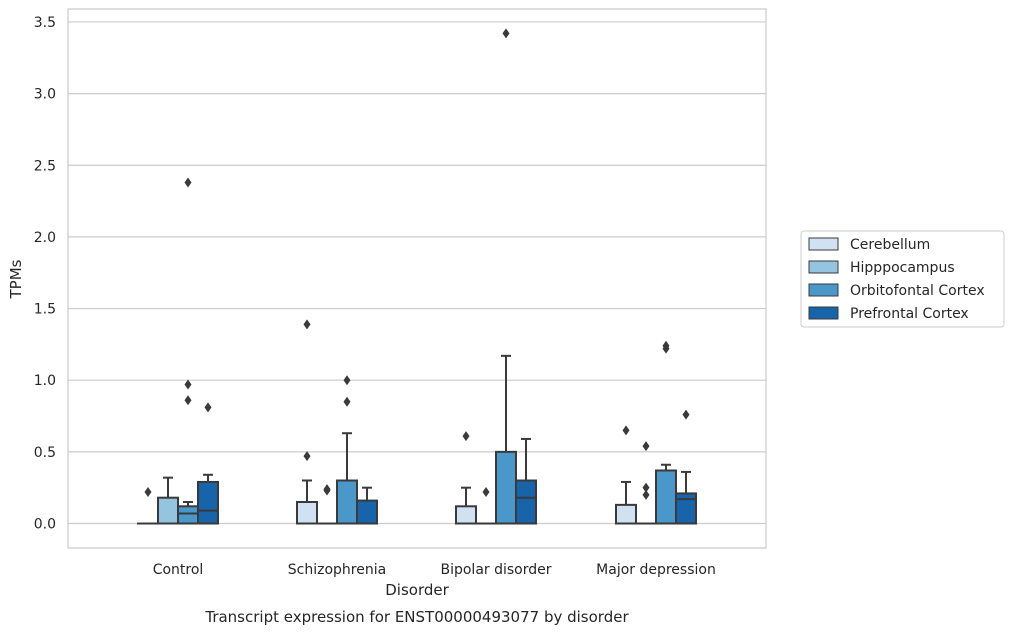  I want to click on legend-label: Orbitofontal Cortex, so click(917, 291).